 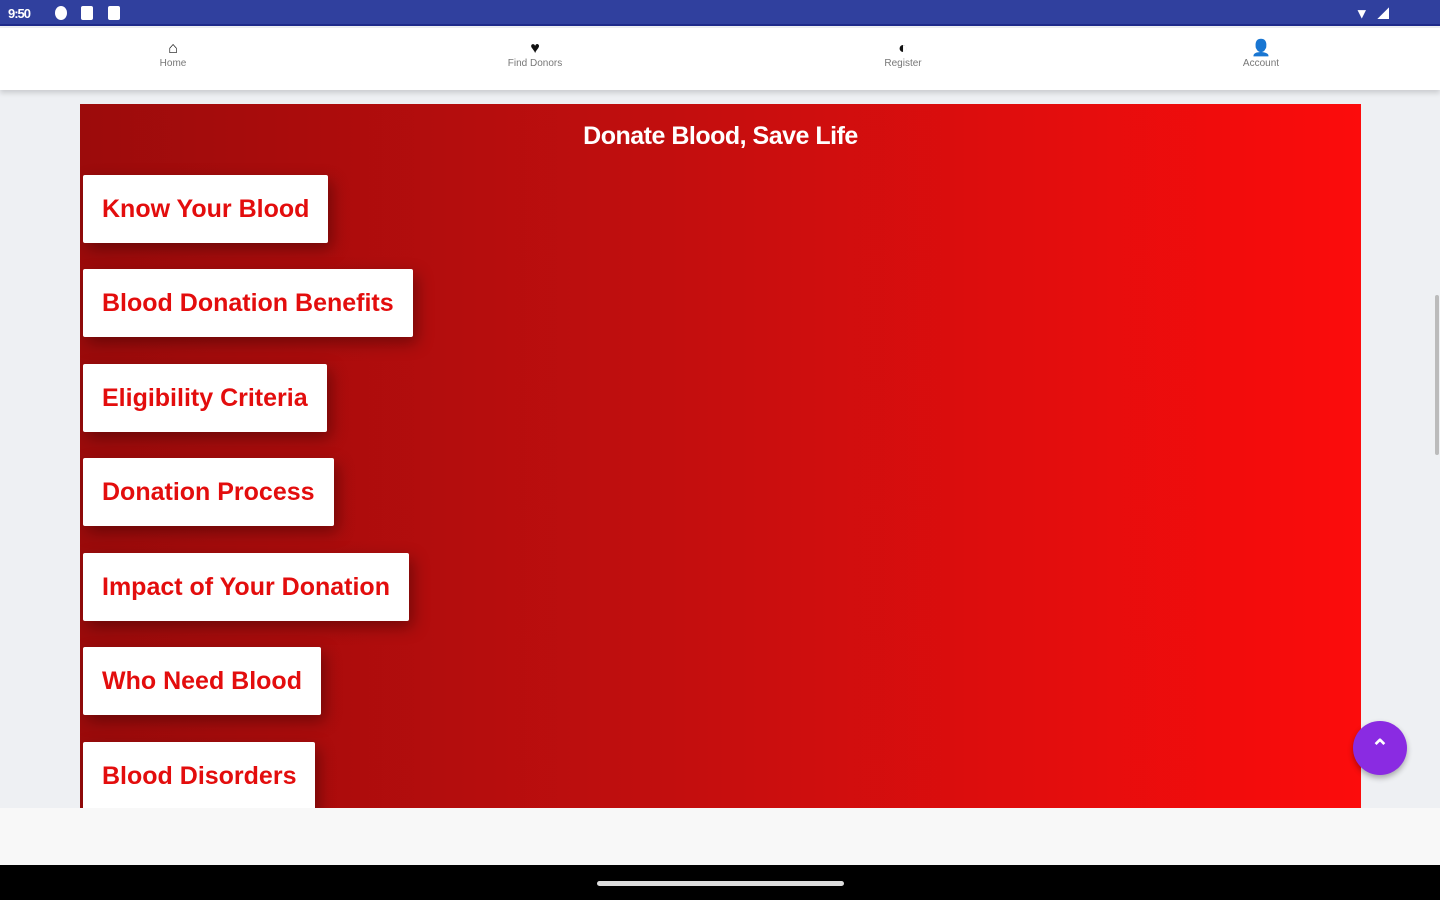 What do you see at coordinates (1261, 63) in the screenshot?
I see `nav-label: Account` at bounding box center [1261, 63].